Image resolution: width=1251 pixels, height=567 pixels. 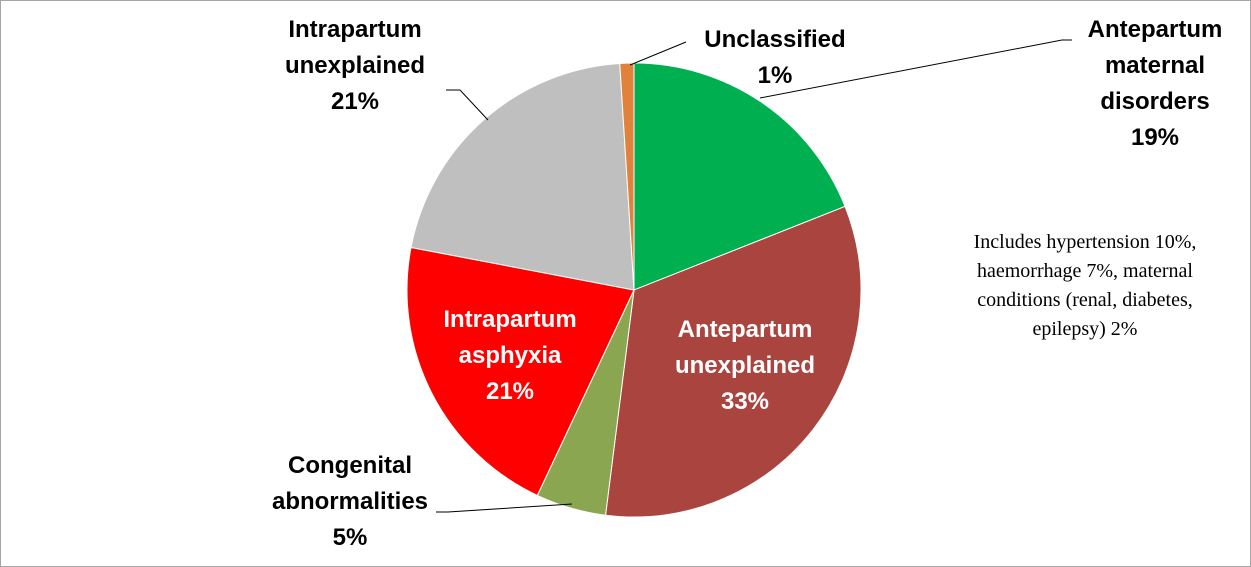 I want to click on slice-label: Antepartum maternal disorders 19%, so click(x=1155, y=84).